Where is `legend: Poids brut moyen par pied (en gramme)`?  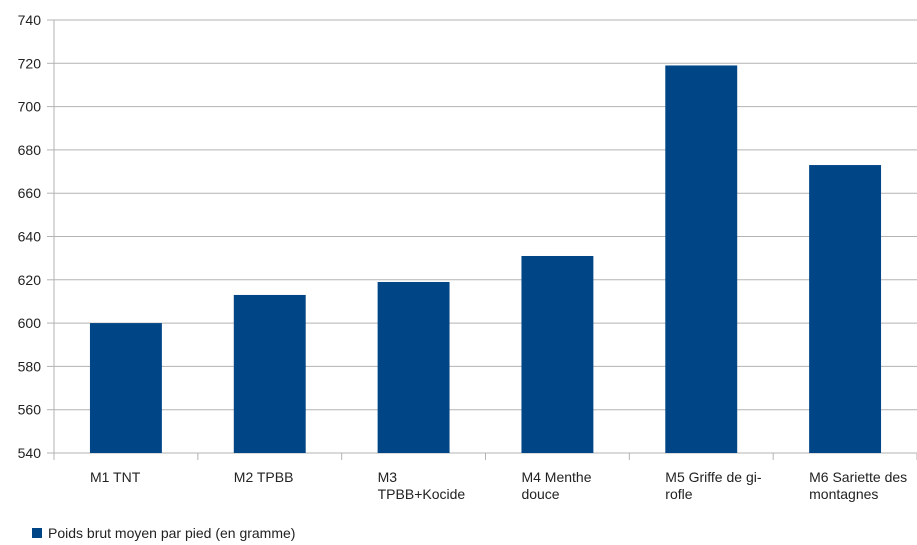 legend: Poids brut moyen par pied (en gramme) is located at coordinates (163, 533).